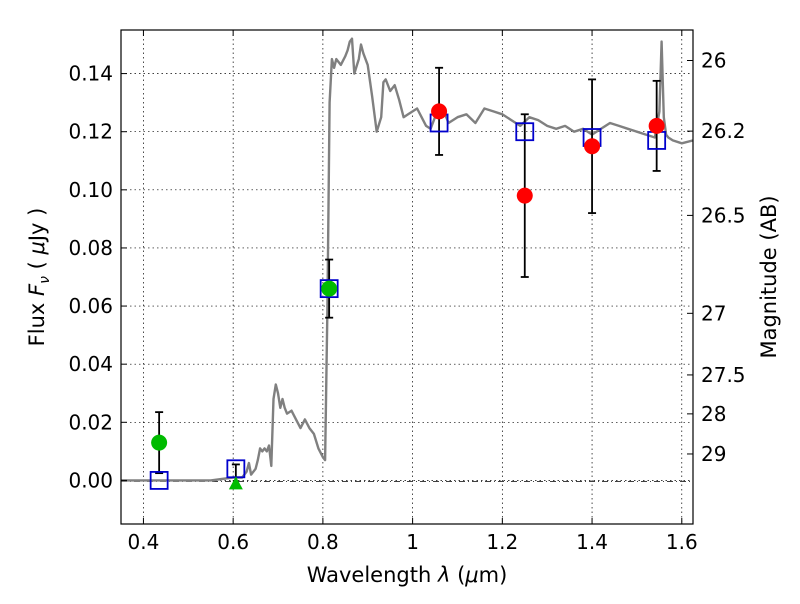 This screenshot has height=604, width=800. I want to click on y-tick-label: 0.10, so click(90, 190).